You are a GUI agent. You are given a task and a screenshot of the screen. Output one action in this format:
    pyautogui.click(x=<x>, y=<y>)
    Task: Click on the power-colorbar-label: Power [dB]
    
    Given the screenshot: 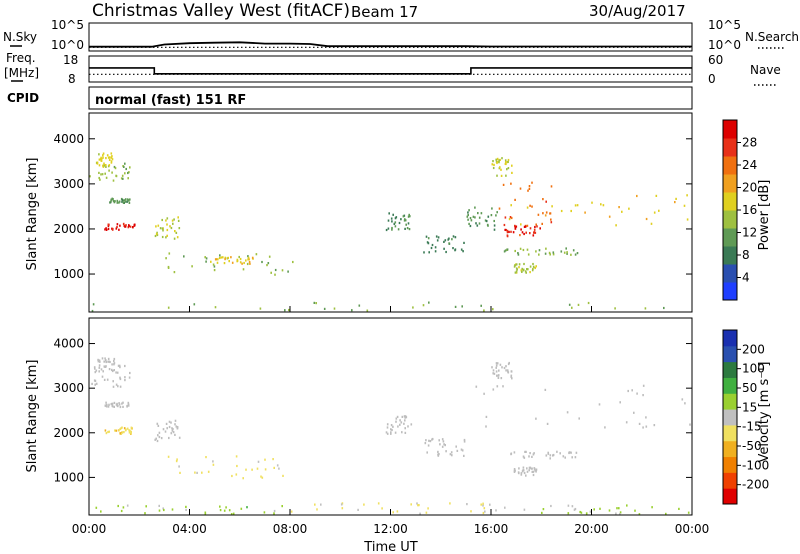 What is the action you would take?
    pyautogui.click(x=764, y=215)
    